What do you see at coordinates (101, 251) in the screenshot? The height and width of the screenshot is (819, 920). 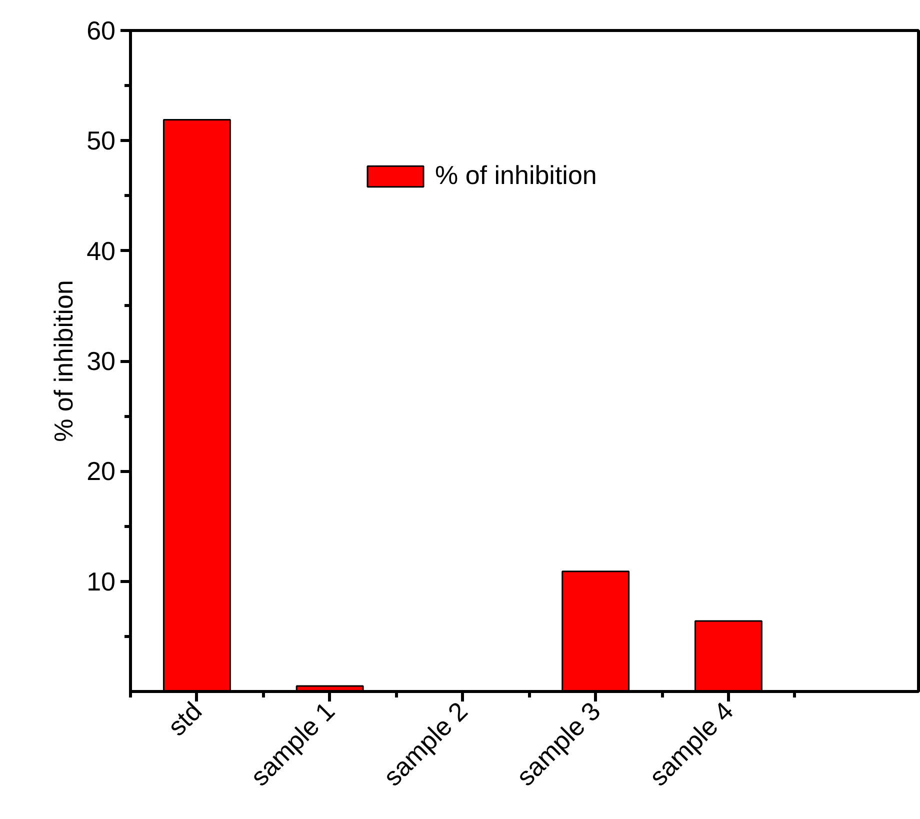 I see `y-tick-label: 40` at bounding box center [101, 251].